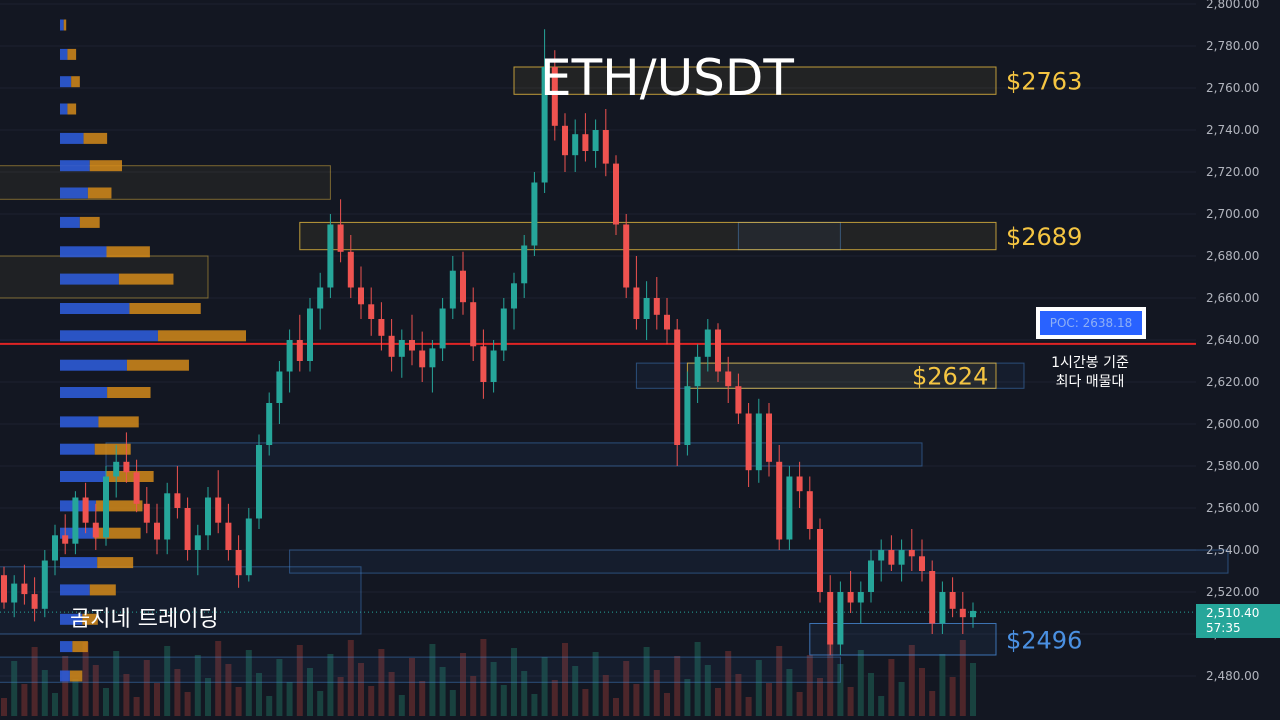  What do you see at coordinates (1232, 88) in the screenshot?
I see `price-axis-label: 2,760.00` at bounding box center [1232, 88].